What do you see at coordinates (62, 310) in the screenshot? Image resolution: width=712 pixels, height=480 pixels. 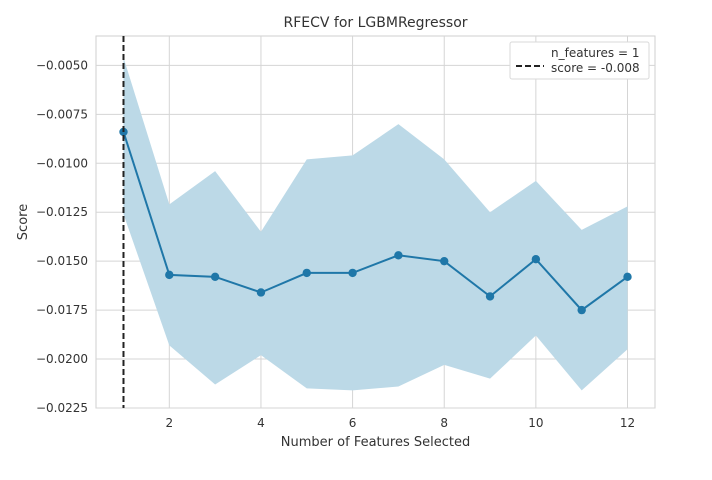 I see `y-tick-label-5: −0.0175` at bounding box center [62, 310].